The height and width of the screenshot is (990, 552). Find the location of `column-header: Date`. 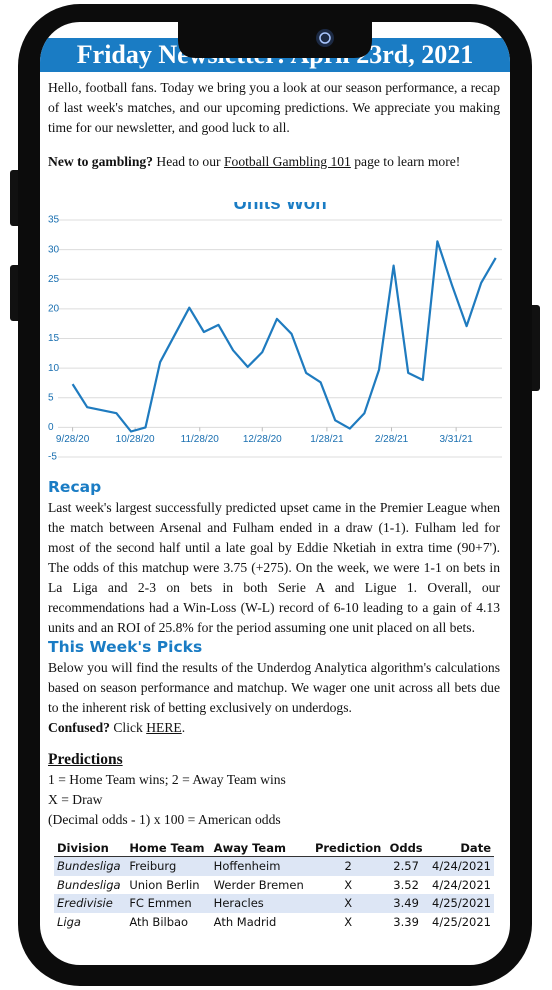

column-header: Date is located at coordinates (460, 848).